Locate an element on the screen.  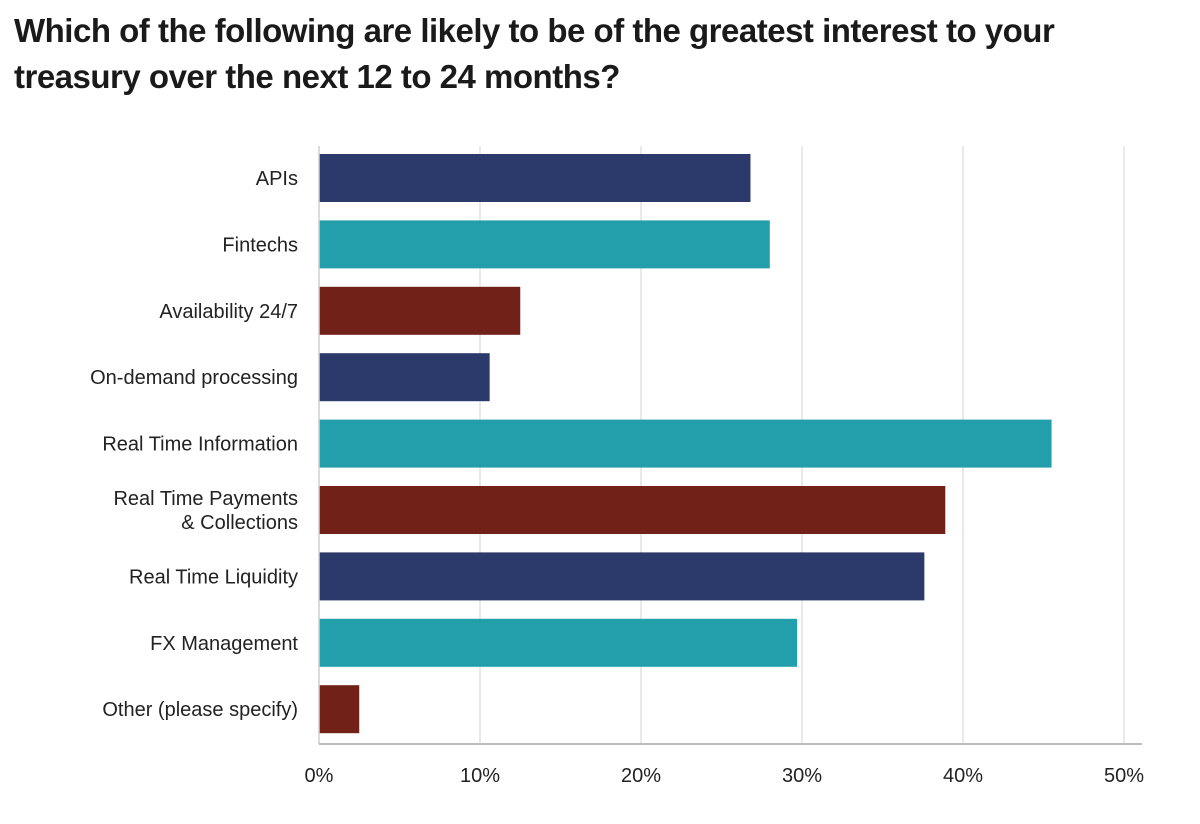
x-tick-label: 0% is located at coordinates (319, 776).